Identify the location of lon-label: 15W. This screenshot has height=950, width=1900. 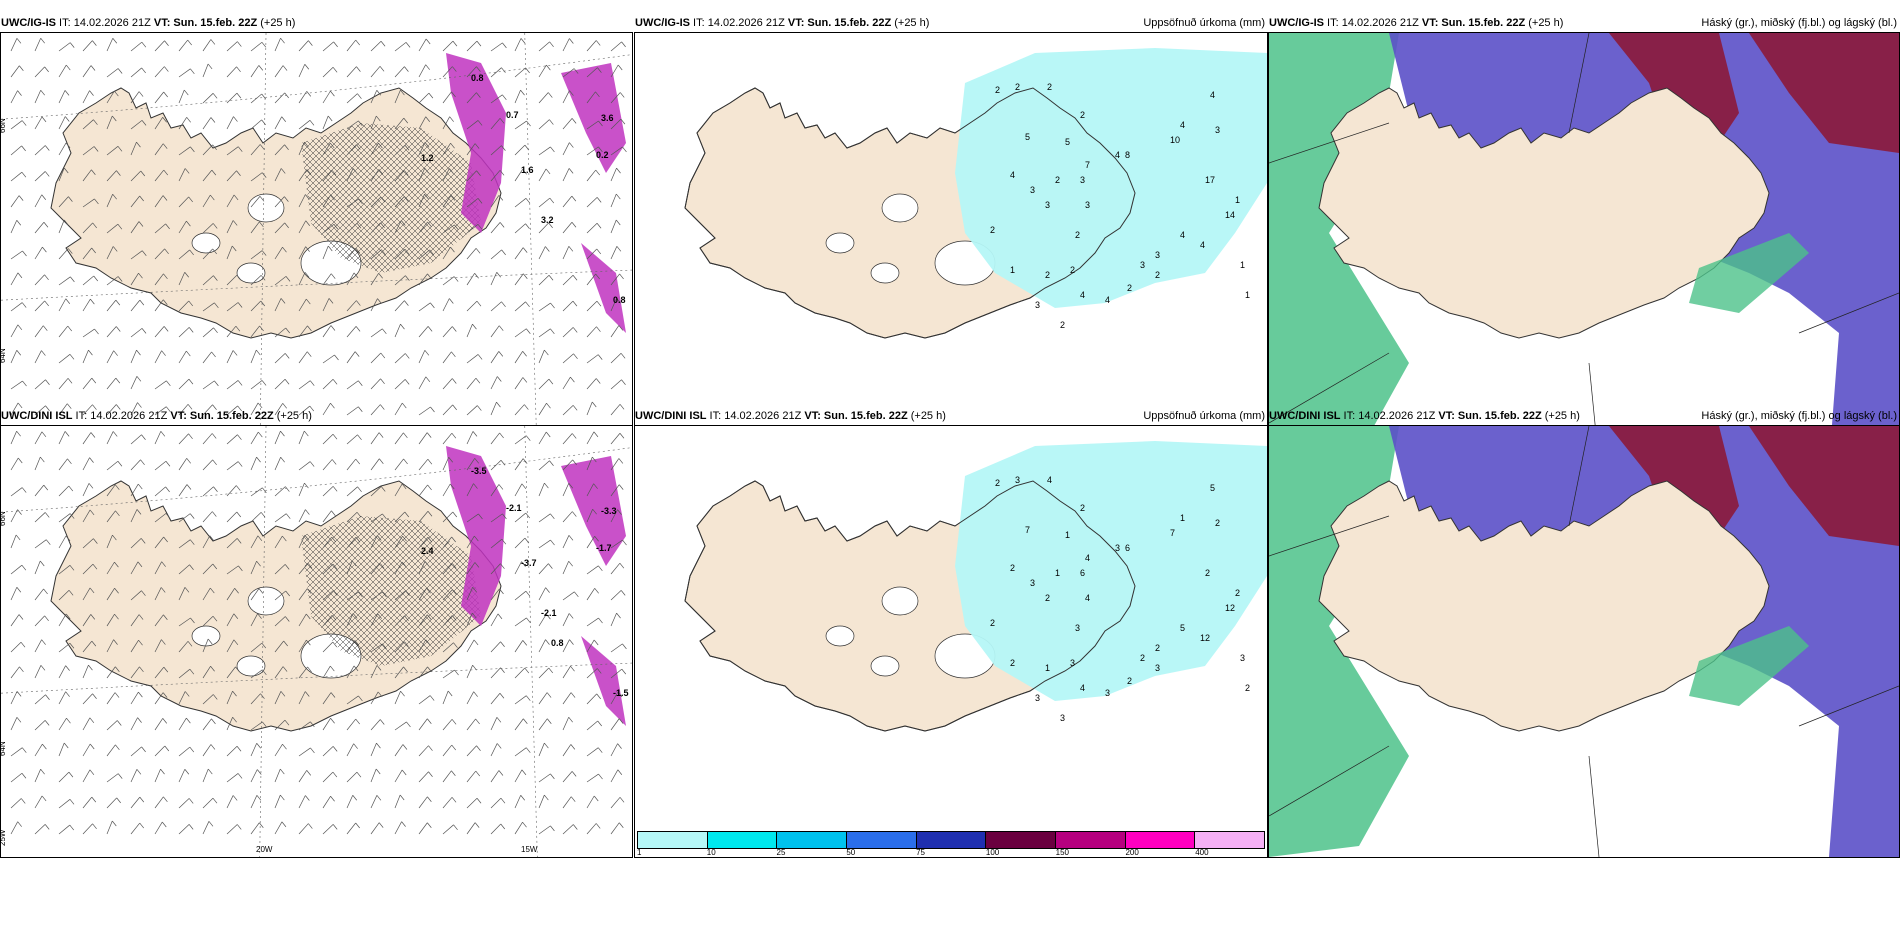
(529, 849).